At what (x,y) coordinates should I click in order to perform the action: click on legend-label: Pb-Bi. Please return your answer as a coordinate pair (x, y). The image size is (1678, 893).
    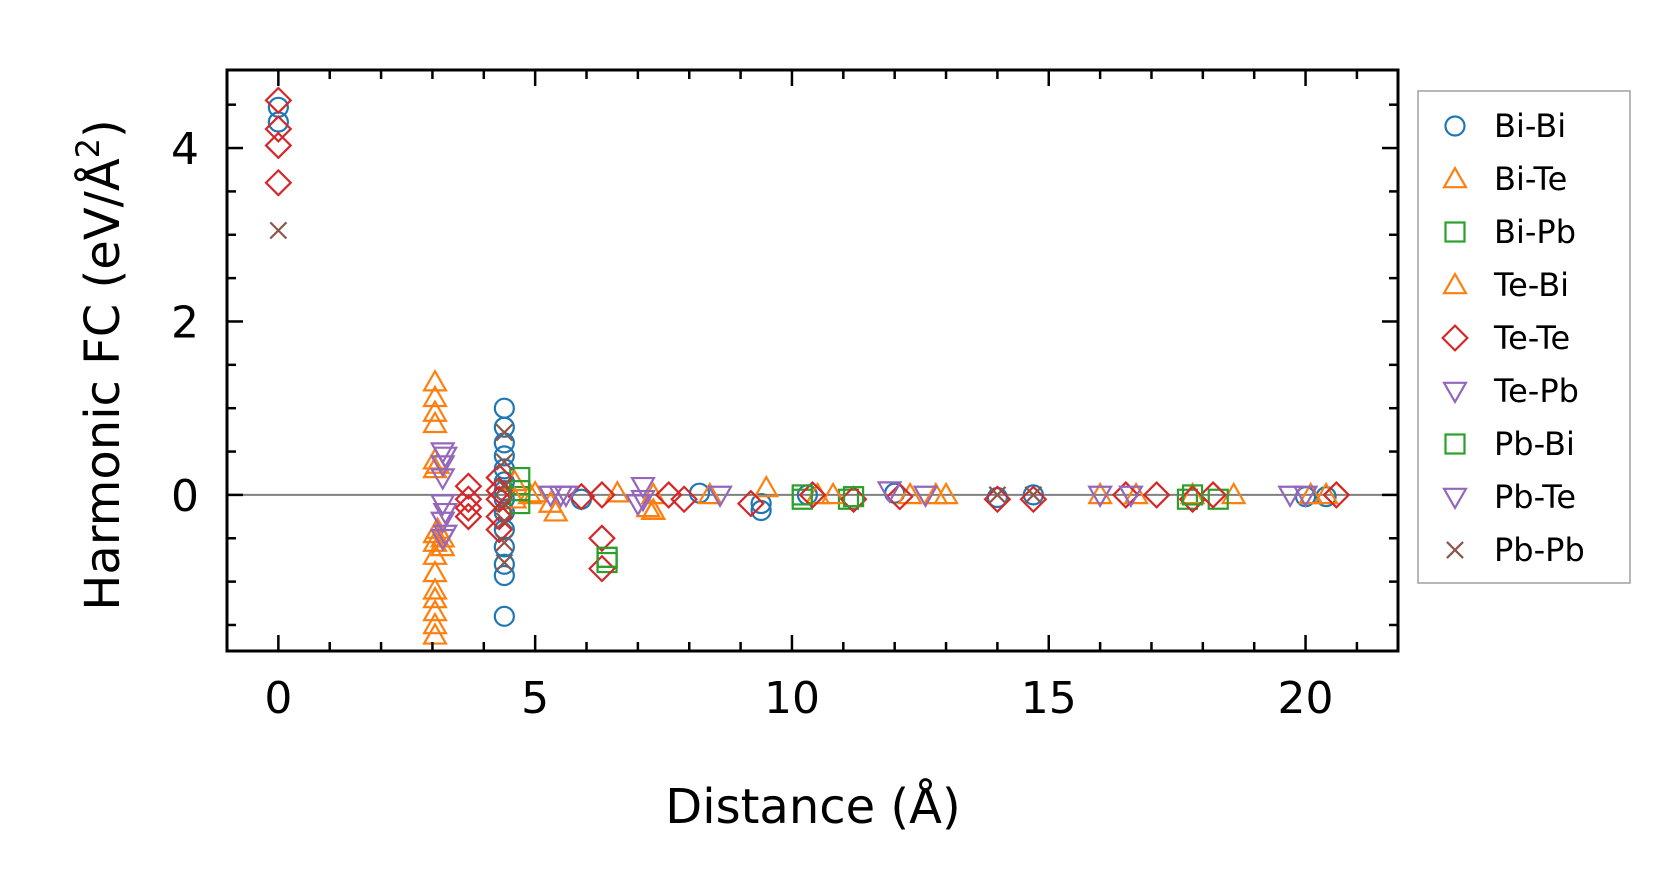
    Looking at the image, I should click on (1534, 444).